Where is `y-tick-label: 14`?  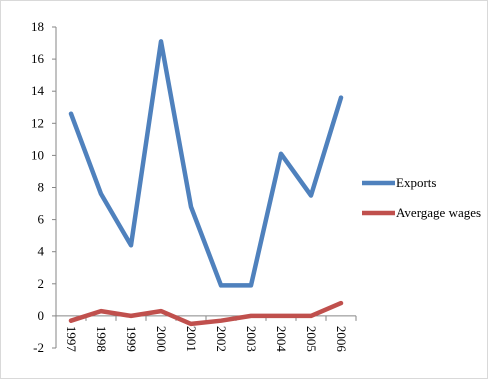
y-tick-label: 14 is located at coordinates (38, 90).